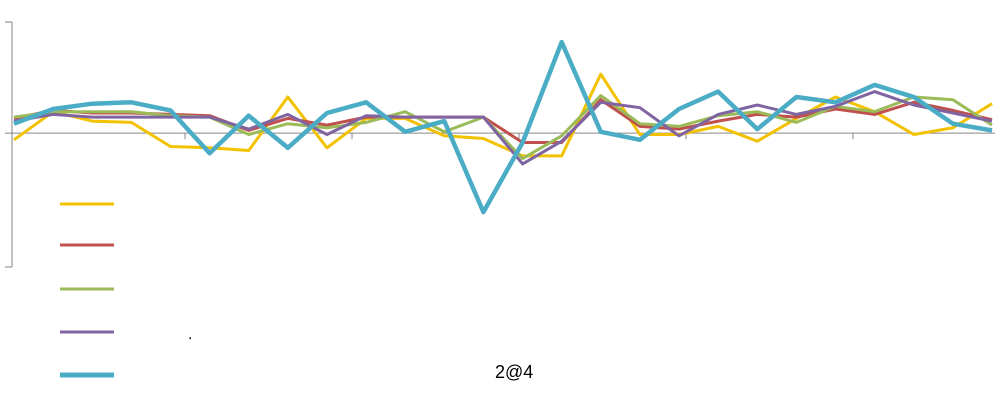 The height and width of the screenshot is (396, 999). Describe the element at coordinates (87, 290) in the screenshot. I see `legend` at that location.